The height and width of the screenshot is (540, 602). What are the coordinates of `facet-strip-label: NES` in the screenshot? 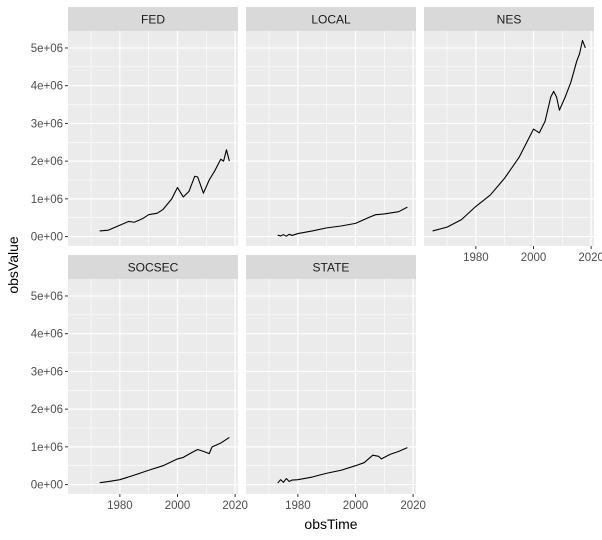 It's located at (509, 20).